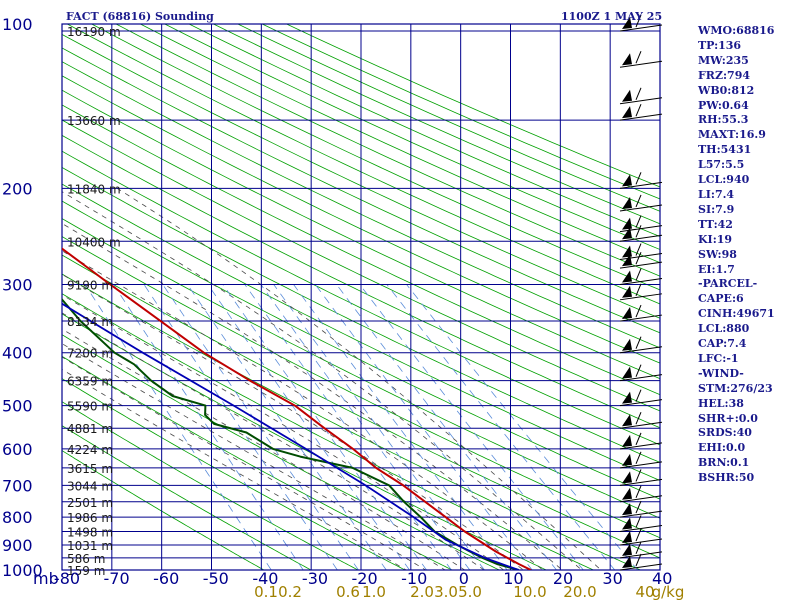 Image resolution: width=800 pixels, height=600 pixels. Describe the element at coordinates (446, 591) in the screenshot. I see `mixing-ratio-label: 3.0` at that location.